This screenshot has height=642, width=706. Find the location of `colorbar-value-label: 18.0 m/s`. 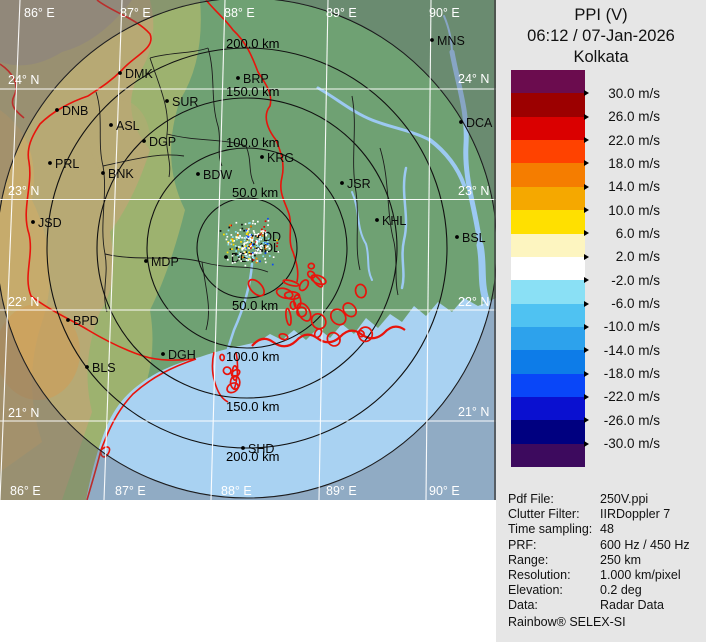

colorbar-value-label: 18.0 m/s is located at coordinates (634, 163).